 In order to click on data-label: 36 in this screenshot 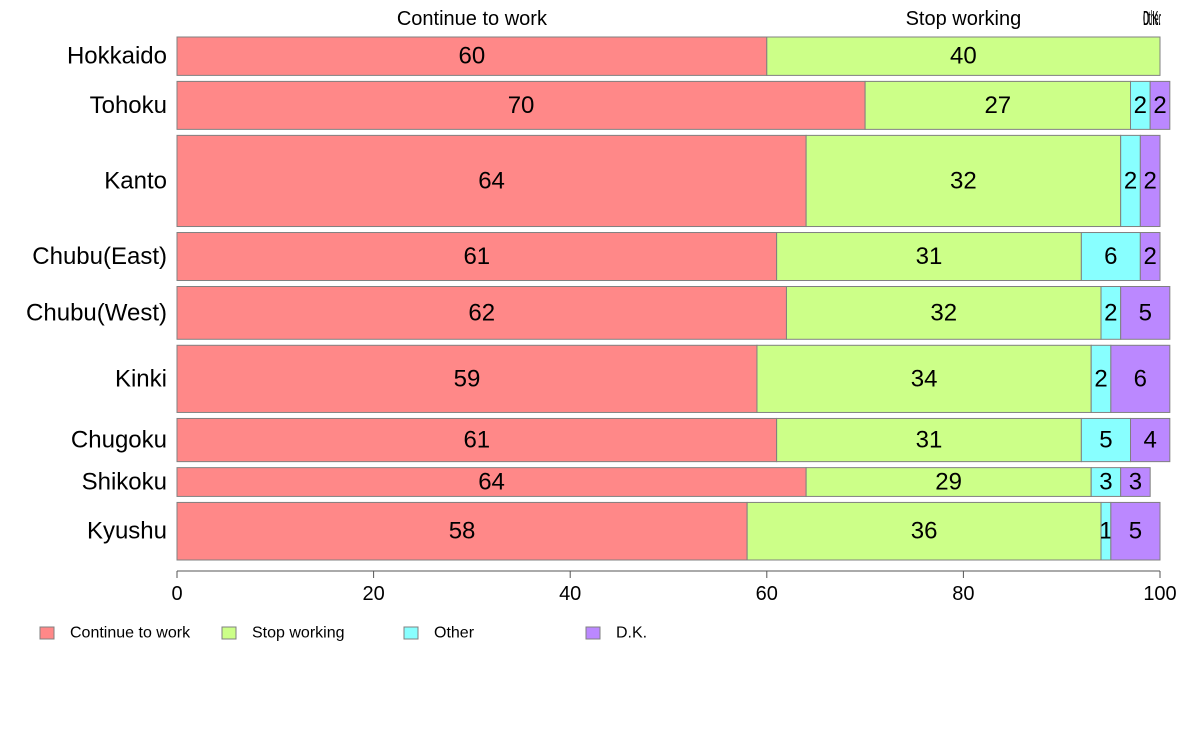, I will do `click(924, 531)`.